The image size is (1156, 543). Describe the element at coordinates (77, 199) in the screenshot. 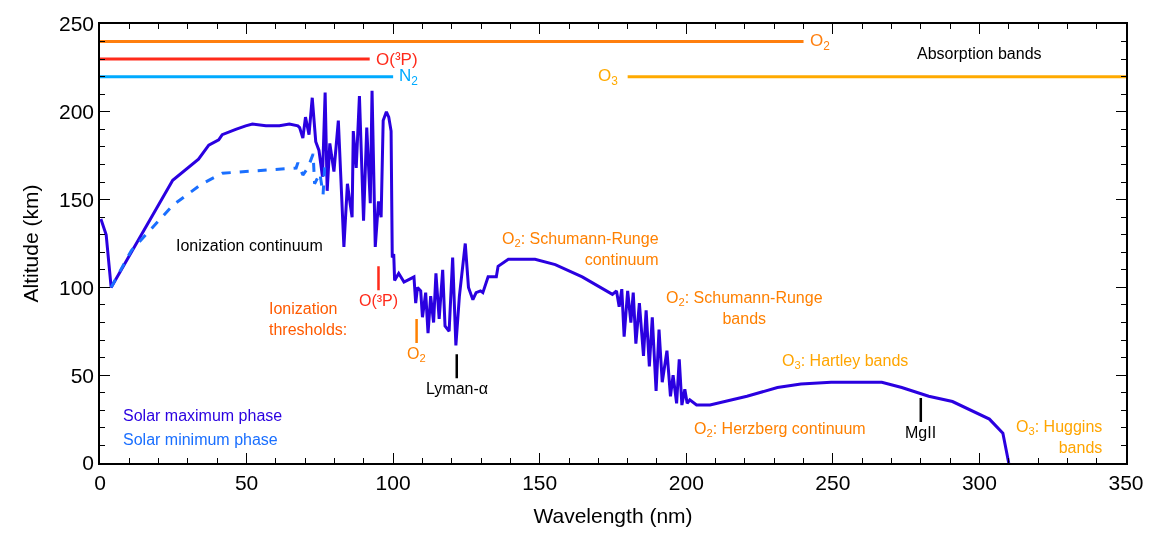

I see `y-tick-label: 150` at that location.